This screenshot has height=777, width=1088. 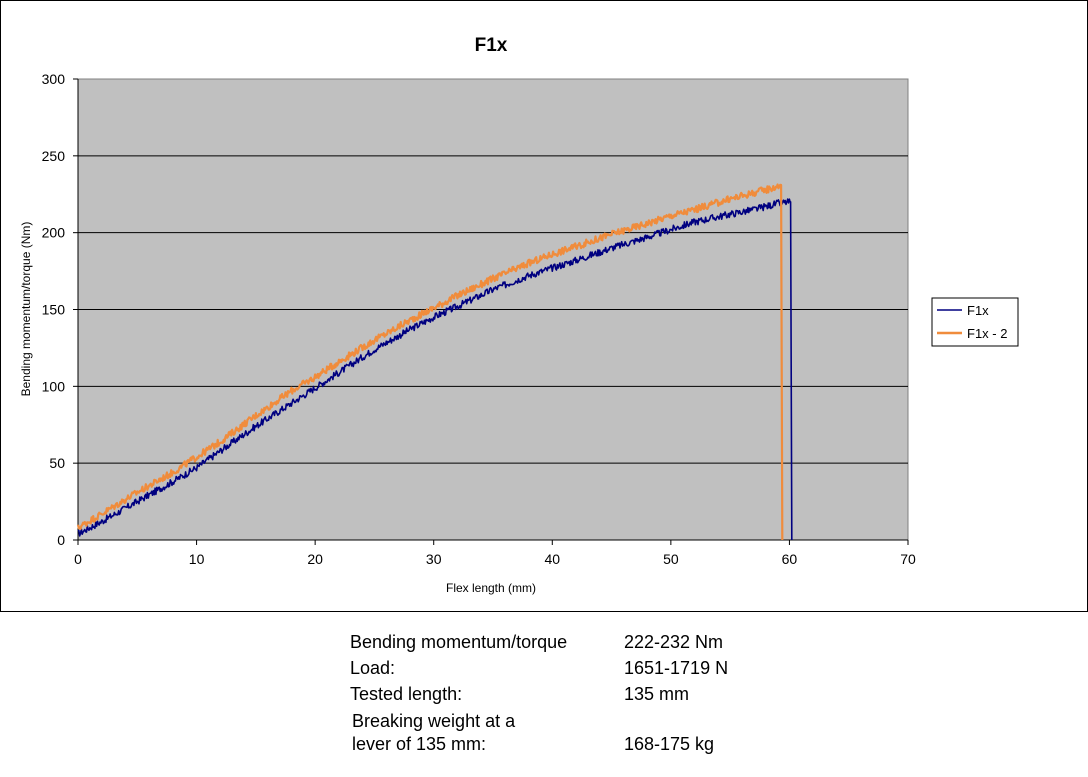 I want to click on x-tick-label: 60, so click(x=790, y=559).